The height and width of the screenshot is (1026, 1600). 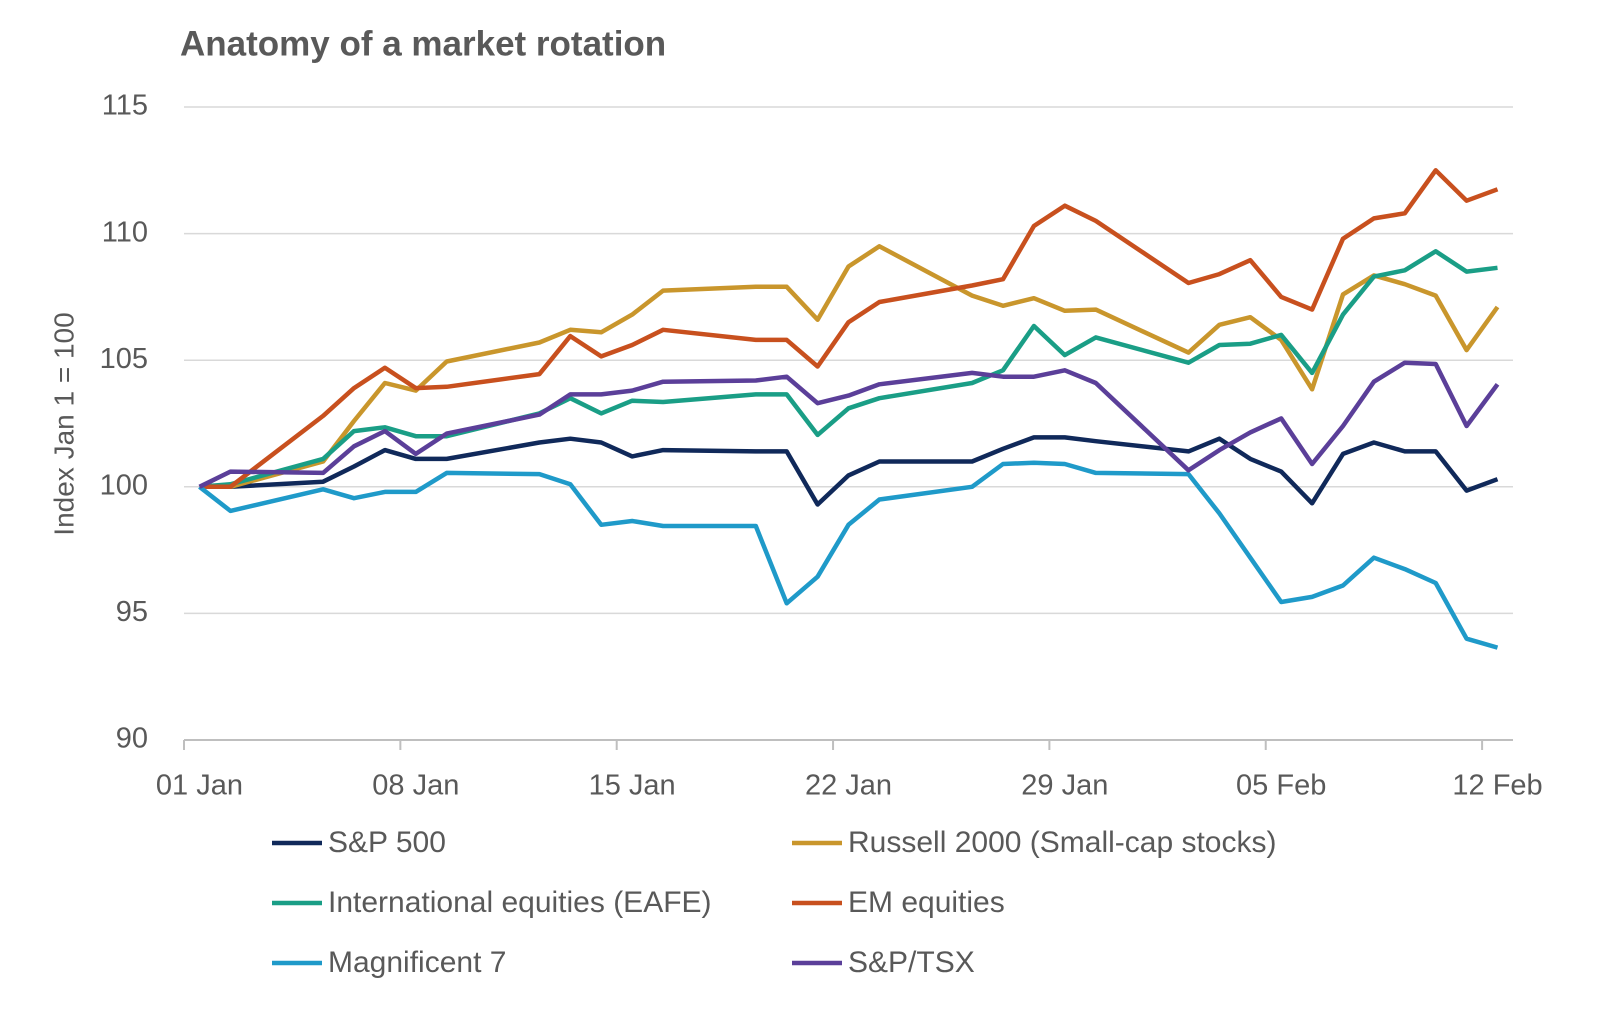 I want to click on chart-title: Anatomy of a market rotation, so click(x=423, y=43).